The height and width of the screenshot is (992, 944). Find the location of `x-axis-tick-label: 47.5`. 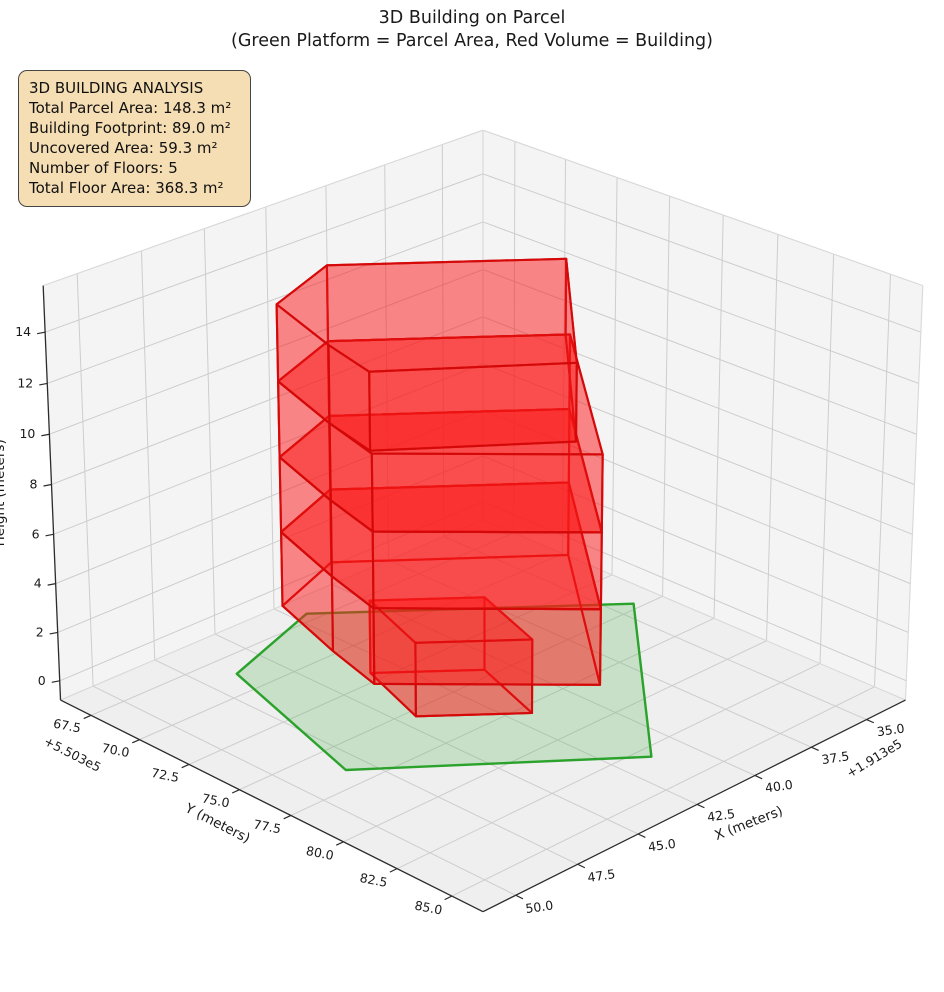

x-axis-tick-label: 47.5 is located at coordinates (602, 875).